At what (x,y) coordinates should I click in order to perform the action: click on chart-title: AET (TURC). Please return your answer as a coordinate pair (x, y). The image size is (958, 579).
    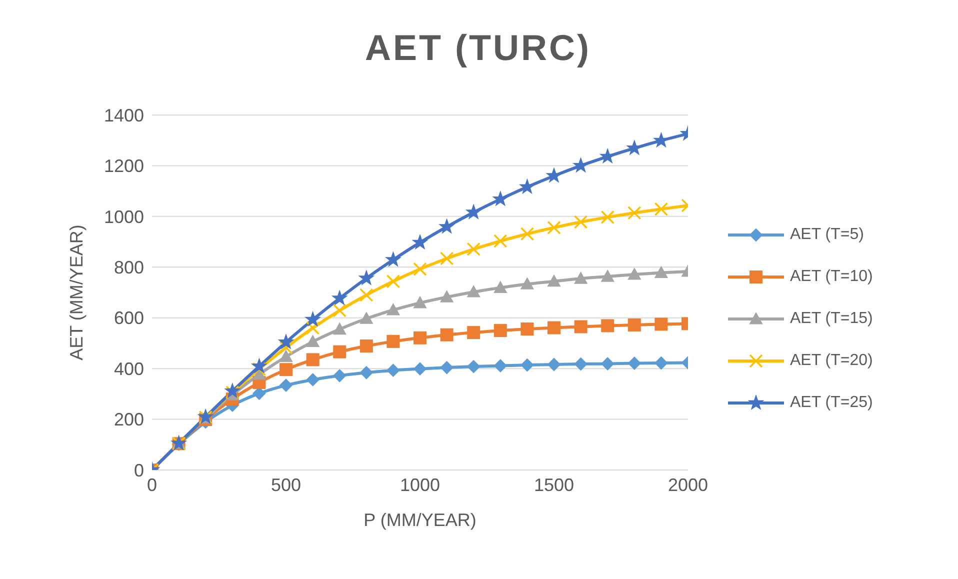
    Looking at the image, I should click on (478, 48).